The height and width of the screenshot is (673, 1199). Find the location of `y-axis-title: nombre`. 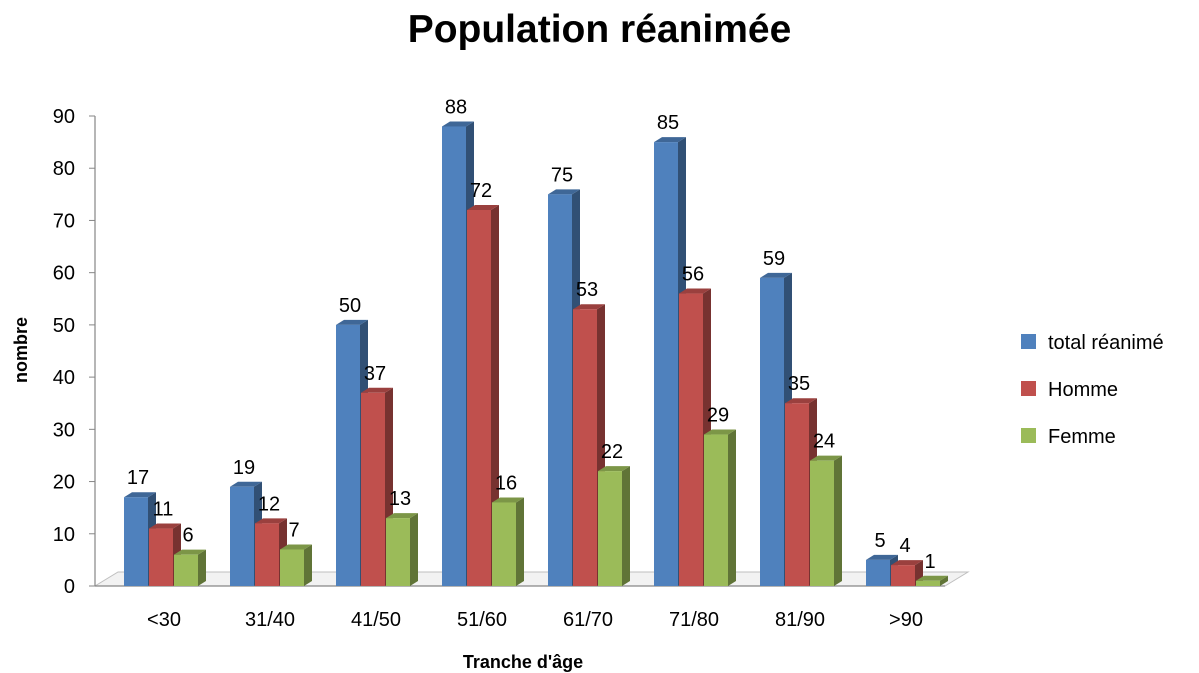

y-axis-title: nombre is located at coordinates (21, 350).